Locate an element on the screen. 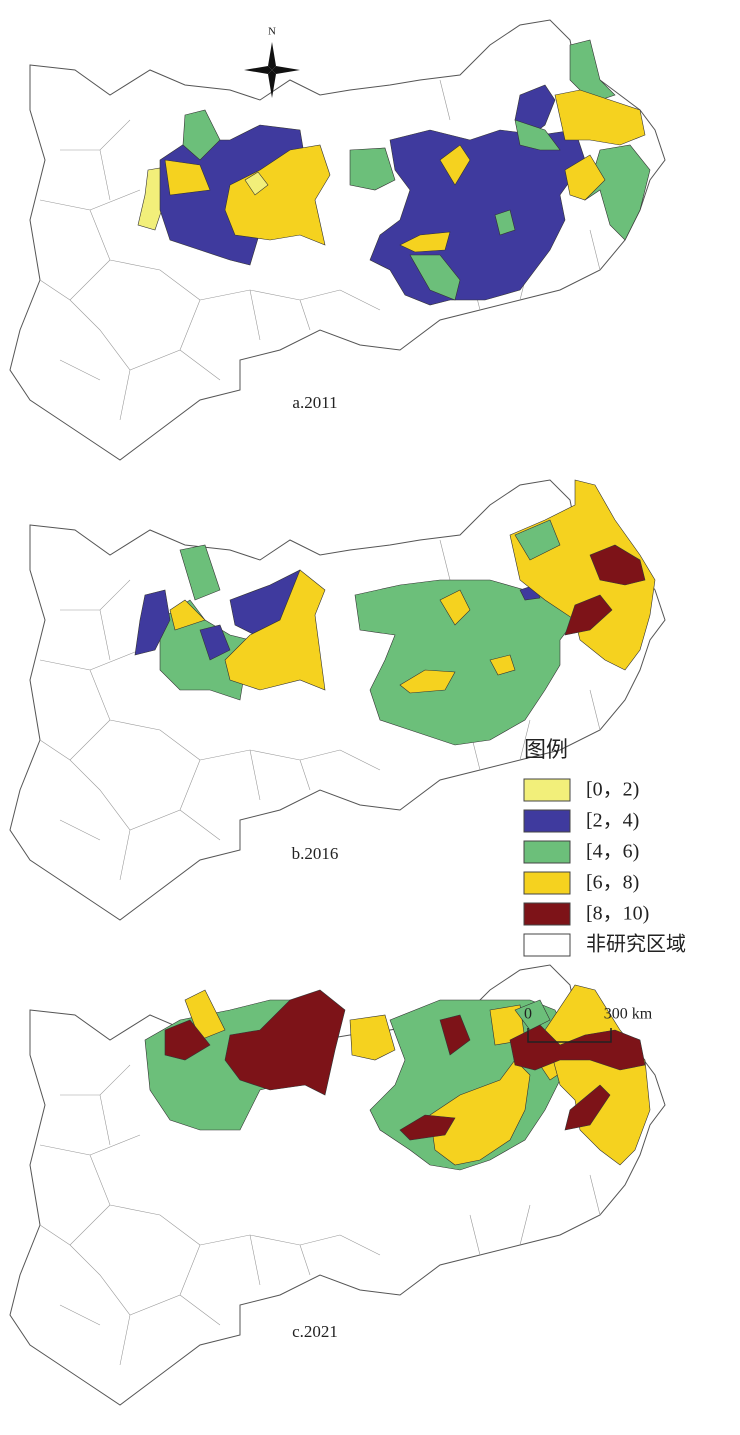 This screenshot has width=740, height=1435. scale-bar: 0 300 km is located at coordinates (588, 1024).